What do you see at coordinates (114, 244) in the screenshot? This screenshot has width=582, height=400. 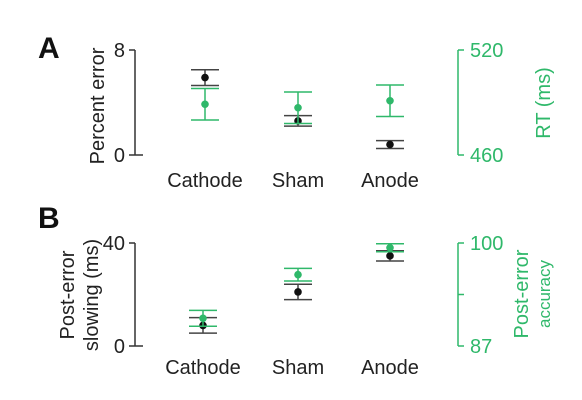 I see `panel-b-left-tick-label: 40` at bounding box center [114, 244].